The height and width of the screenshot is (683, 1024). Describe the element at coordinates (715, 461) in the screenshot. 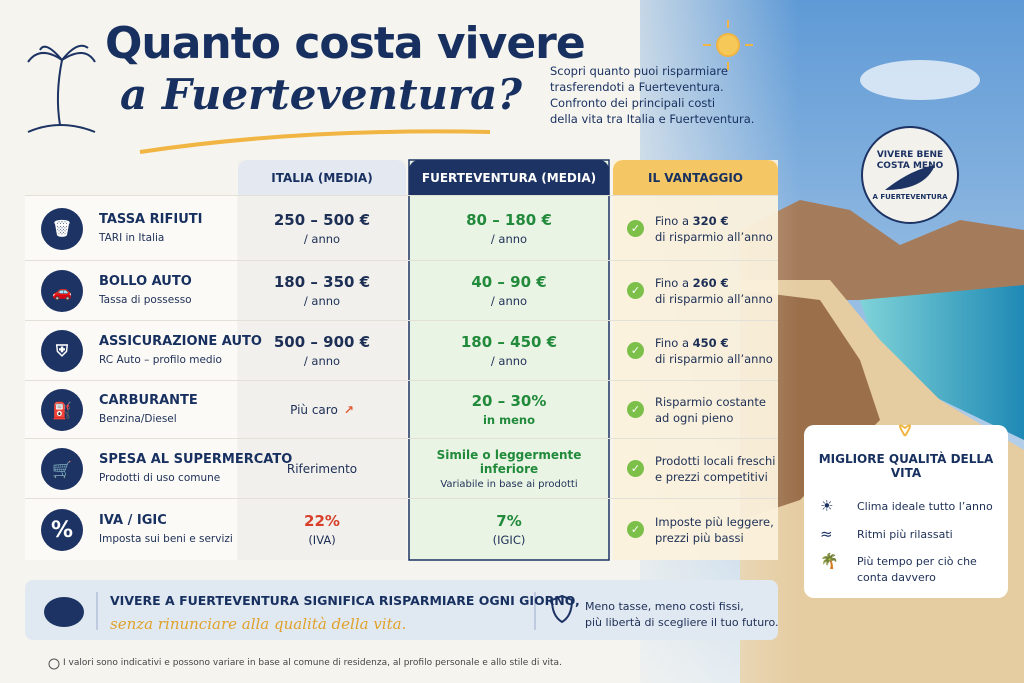

I see `advantage-text: Prodotti locali freschi` at that location.